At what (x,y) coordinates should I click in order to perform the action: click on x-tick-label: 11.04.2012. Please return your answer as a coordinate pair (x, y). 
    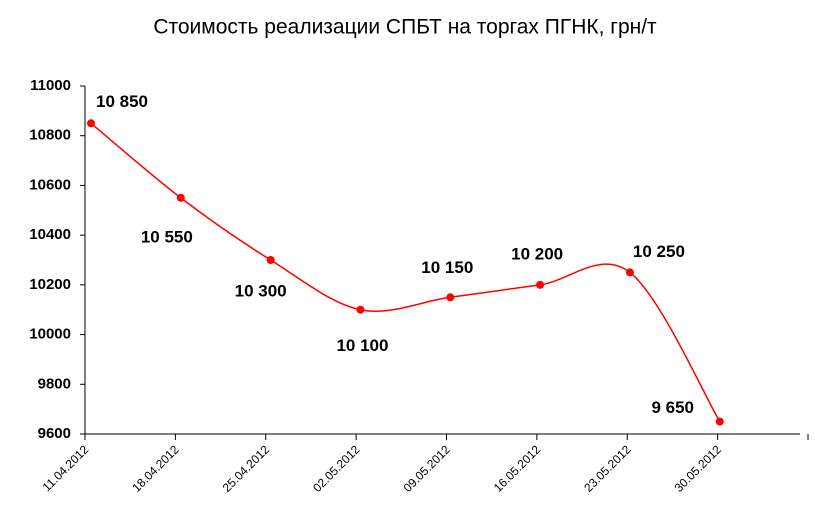
    Looking at the image, I should click on (66, 468).